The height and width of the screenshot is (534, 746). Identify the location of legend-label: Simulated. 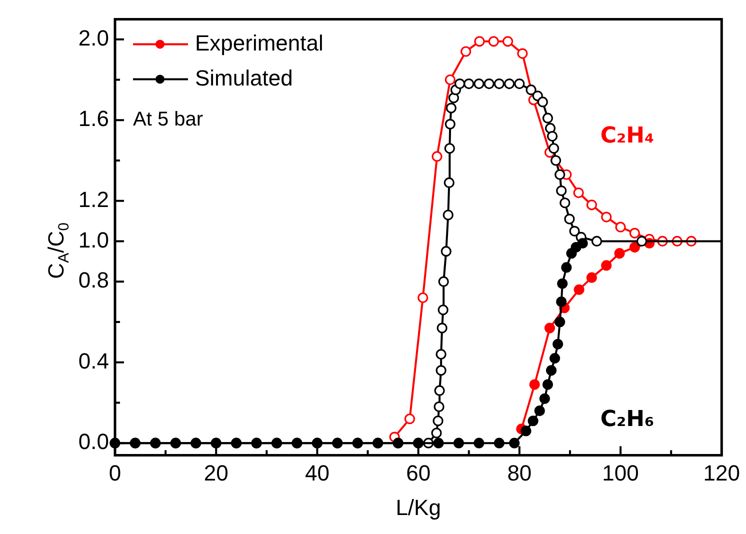
(244, 77).